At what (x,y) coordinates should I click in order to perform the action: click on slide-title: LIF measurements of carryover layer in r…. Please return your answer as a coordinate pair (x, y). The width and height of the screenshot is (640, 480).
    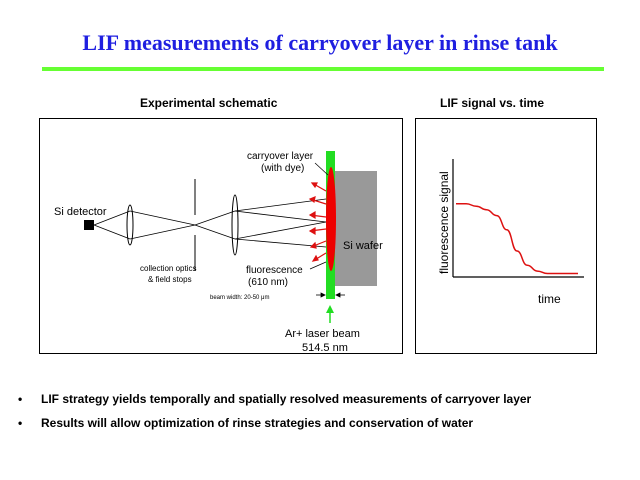
    Looking at the image, I should click on (320, 42).